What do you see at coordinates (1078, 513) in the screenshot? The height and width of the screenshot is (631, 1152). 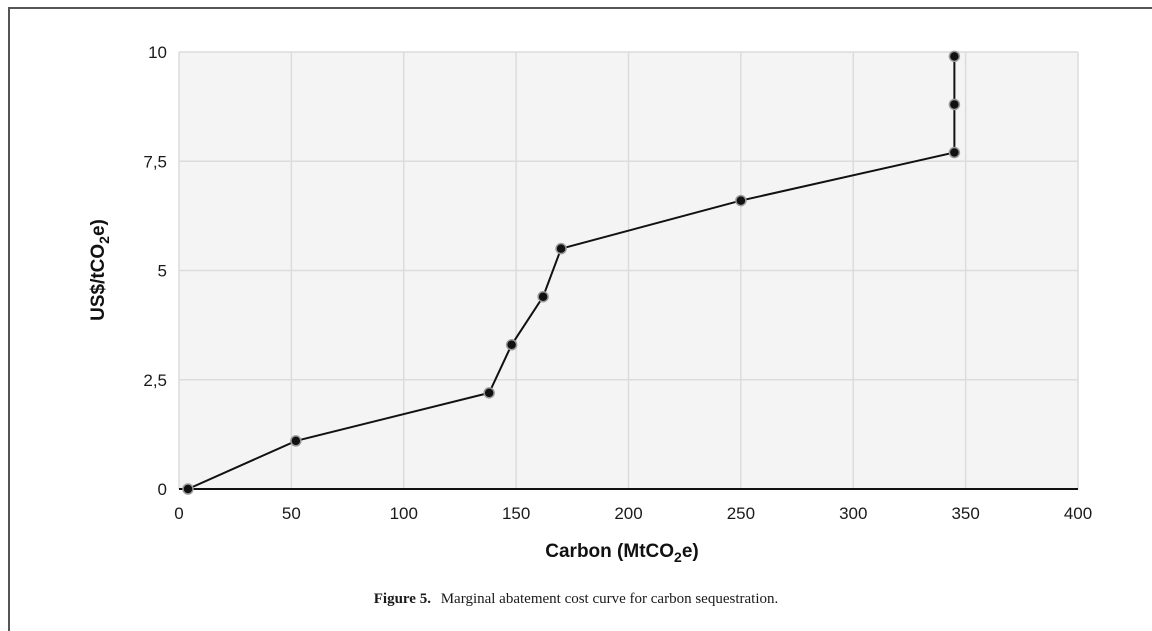 I see `x-tick-label: 400` at bounding box center [1078, 513].